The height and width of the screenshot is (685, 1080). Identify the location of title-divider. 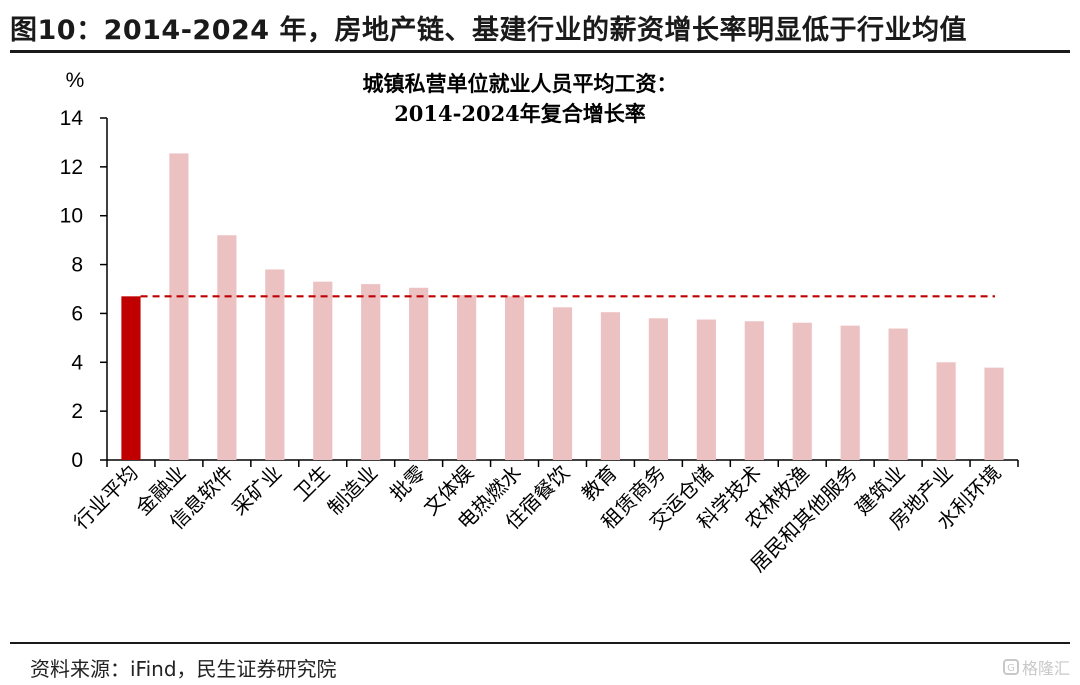
(540, 51).